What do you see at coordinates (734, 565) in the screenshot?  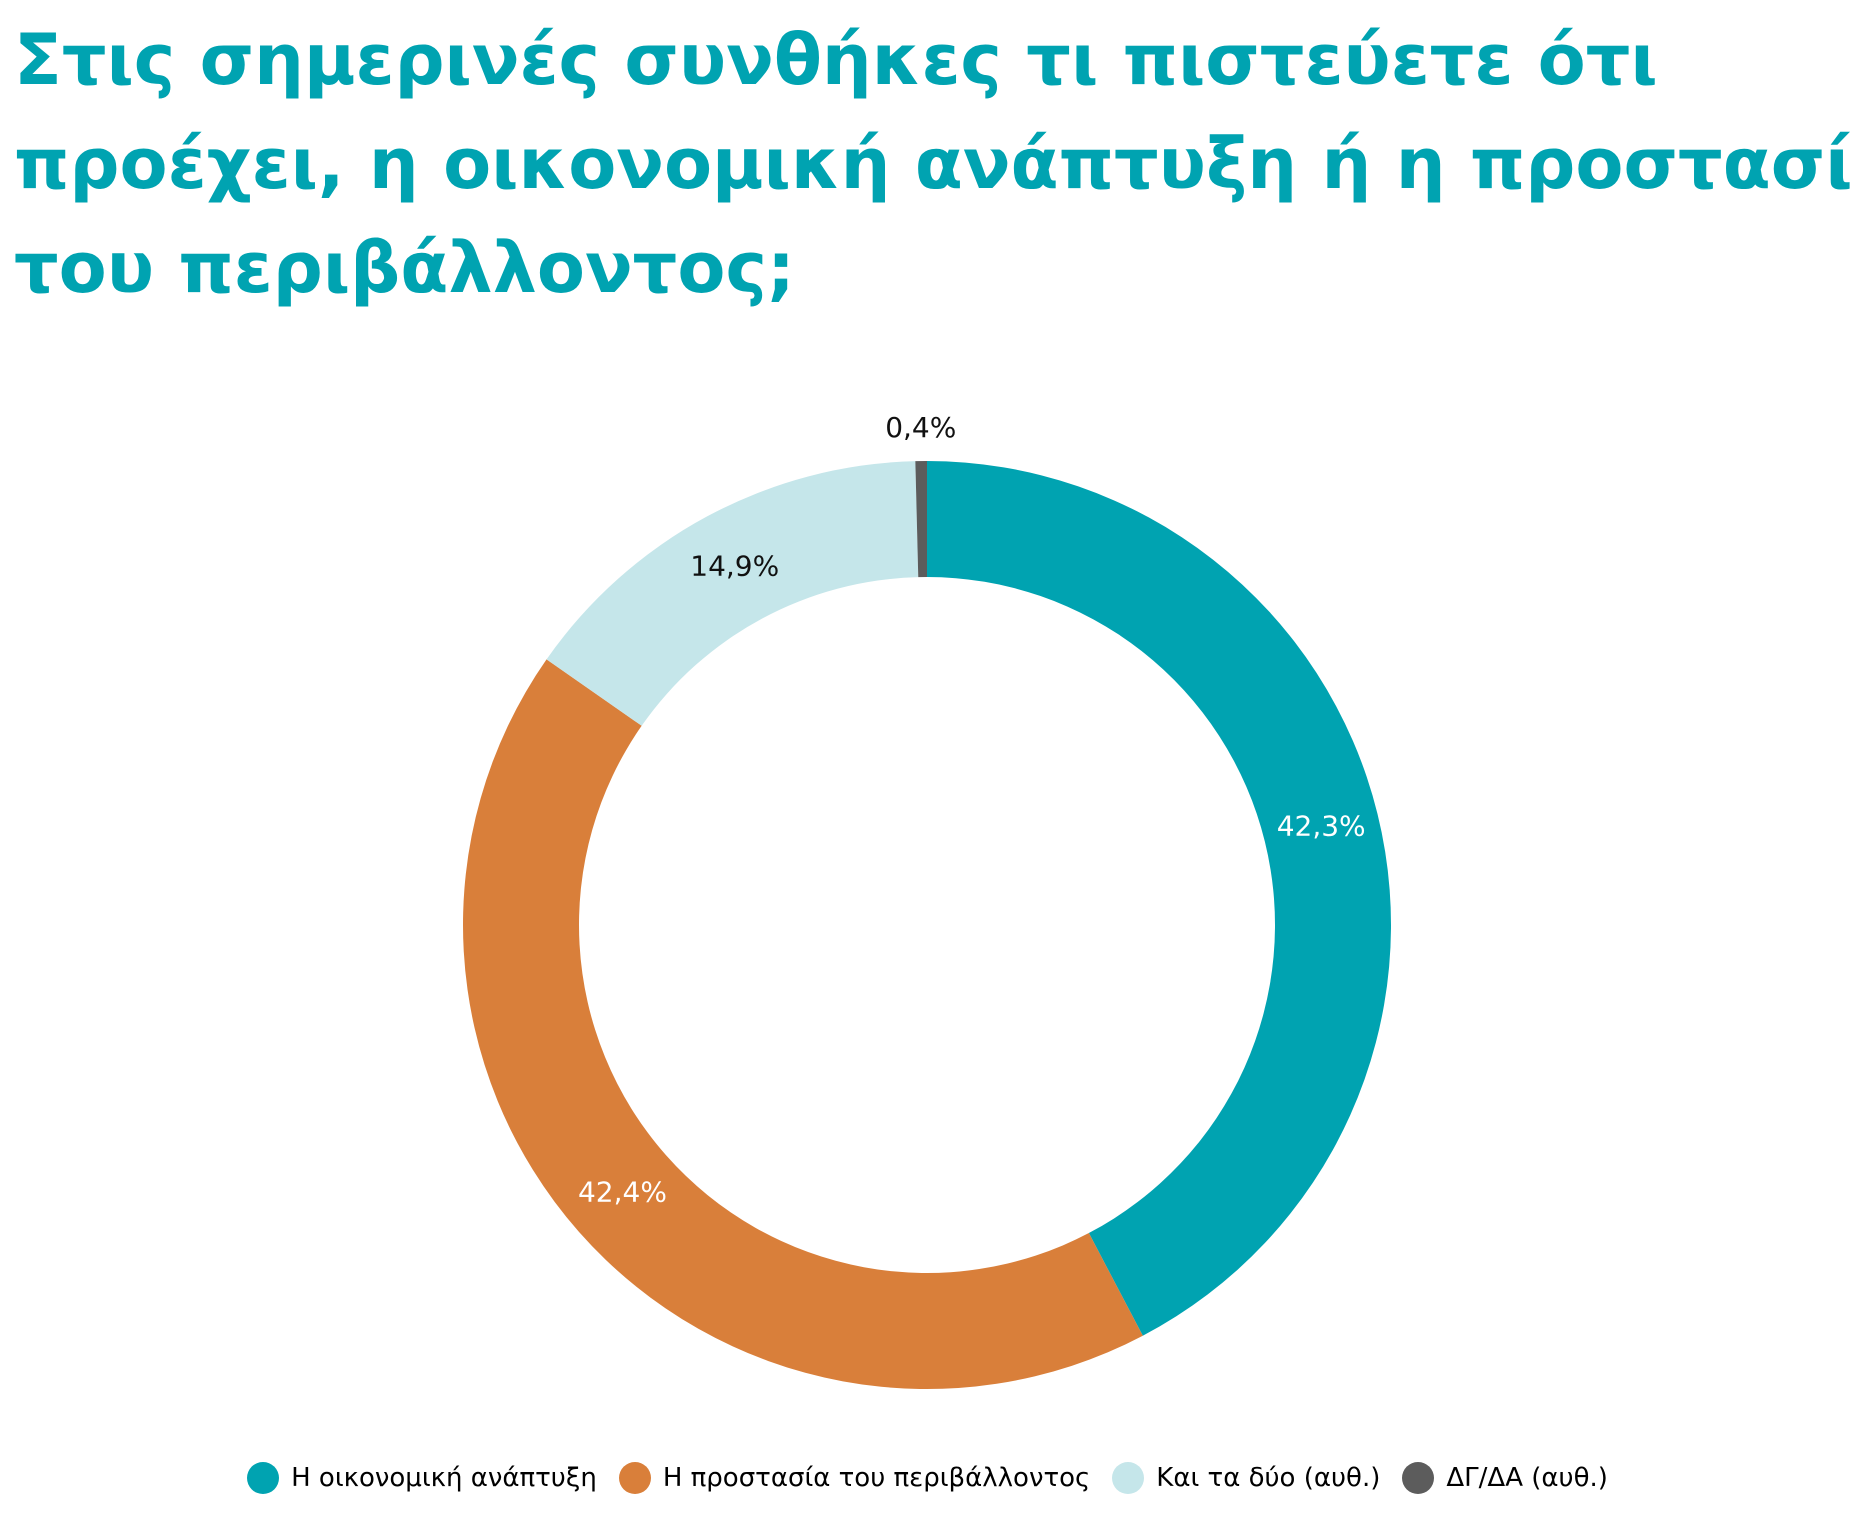 I see `slice-value-label: 14,9%` at bounding box center [734, 565].